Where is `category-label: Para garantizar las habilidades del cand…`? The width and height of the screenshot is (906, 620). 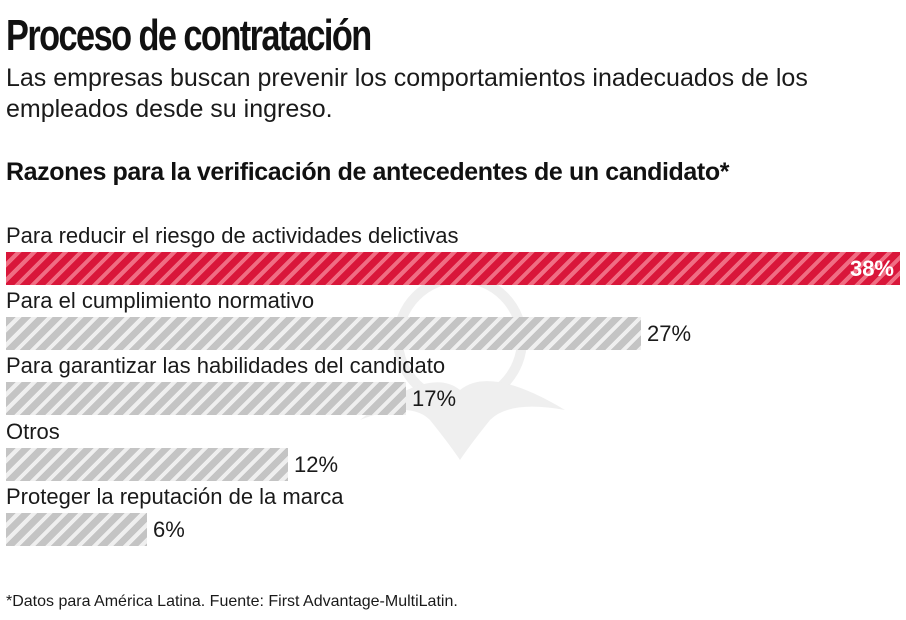
category-label: Para garantizar las habilidades del cand… is located at coordinates (226, 365).